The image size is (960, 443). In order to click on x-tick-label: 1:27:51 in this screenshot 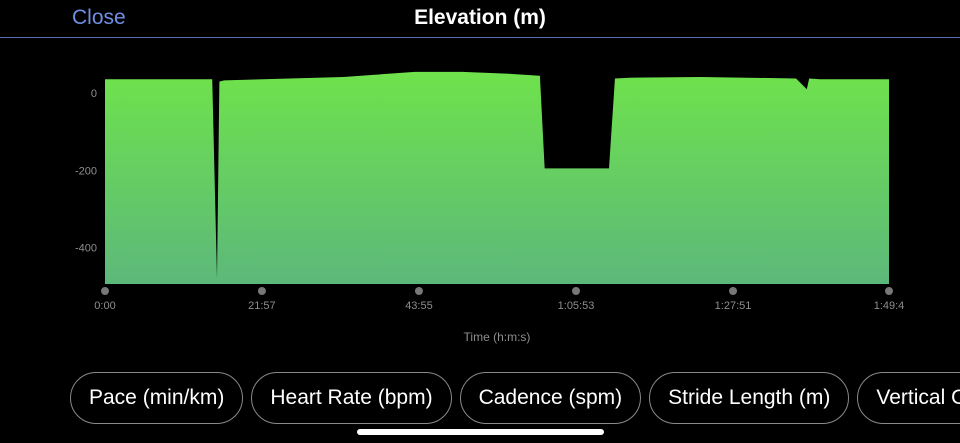, I will do `click(733, 306)`.